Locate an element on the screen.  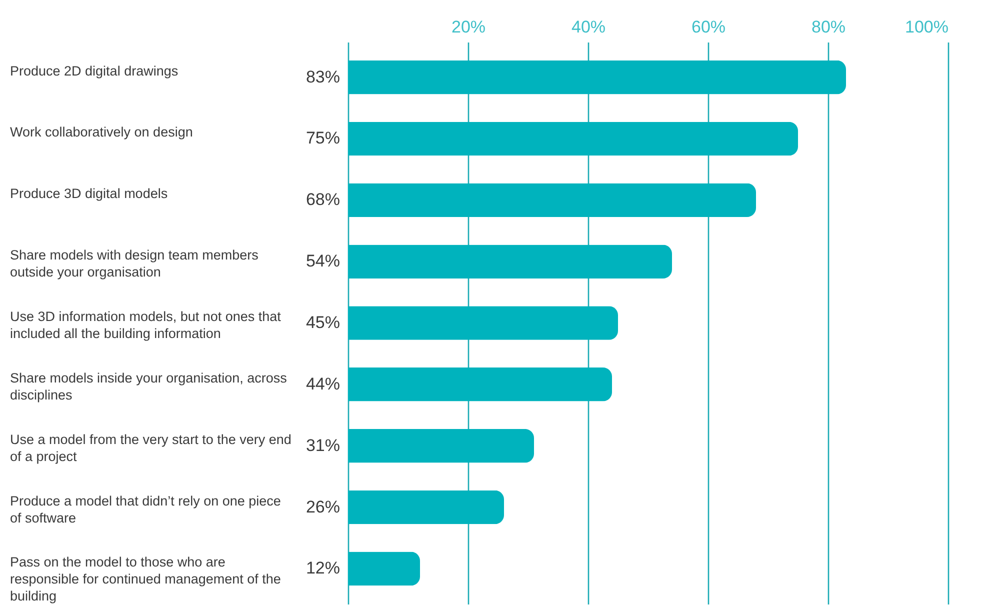
data-label: 45% is located at coordinates (323, 322).